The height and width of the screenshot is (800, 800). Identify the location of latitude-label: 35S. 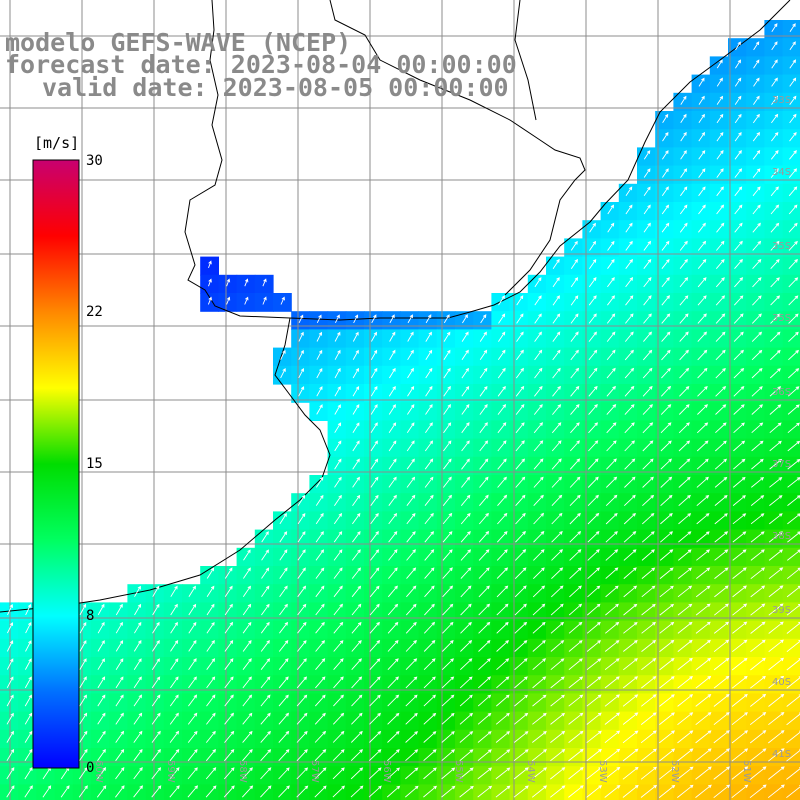
(781, 246).